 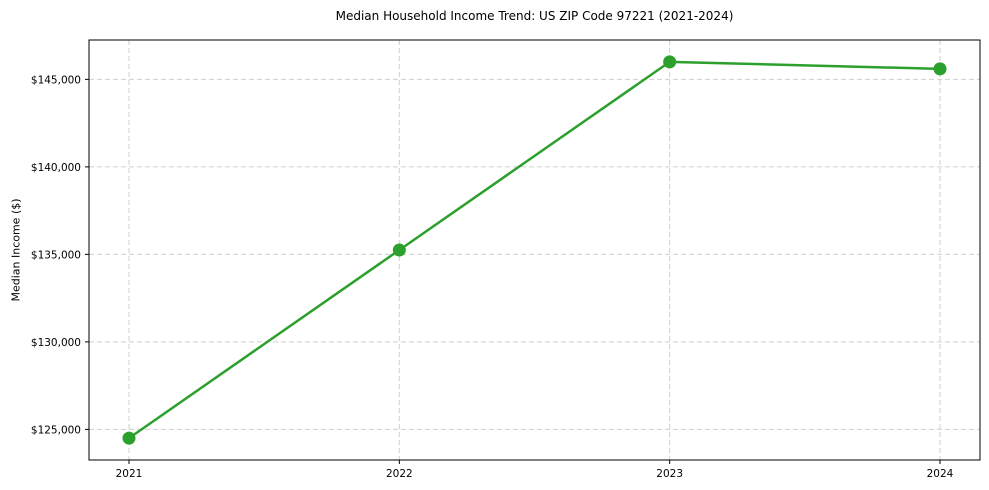 What do you see at coordinates (669, 474) in the screenshot?
I see `x-tick-label: 2023` at bounding box center [669, 474].